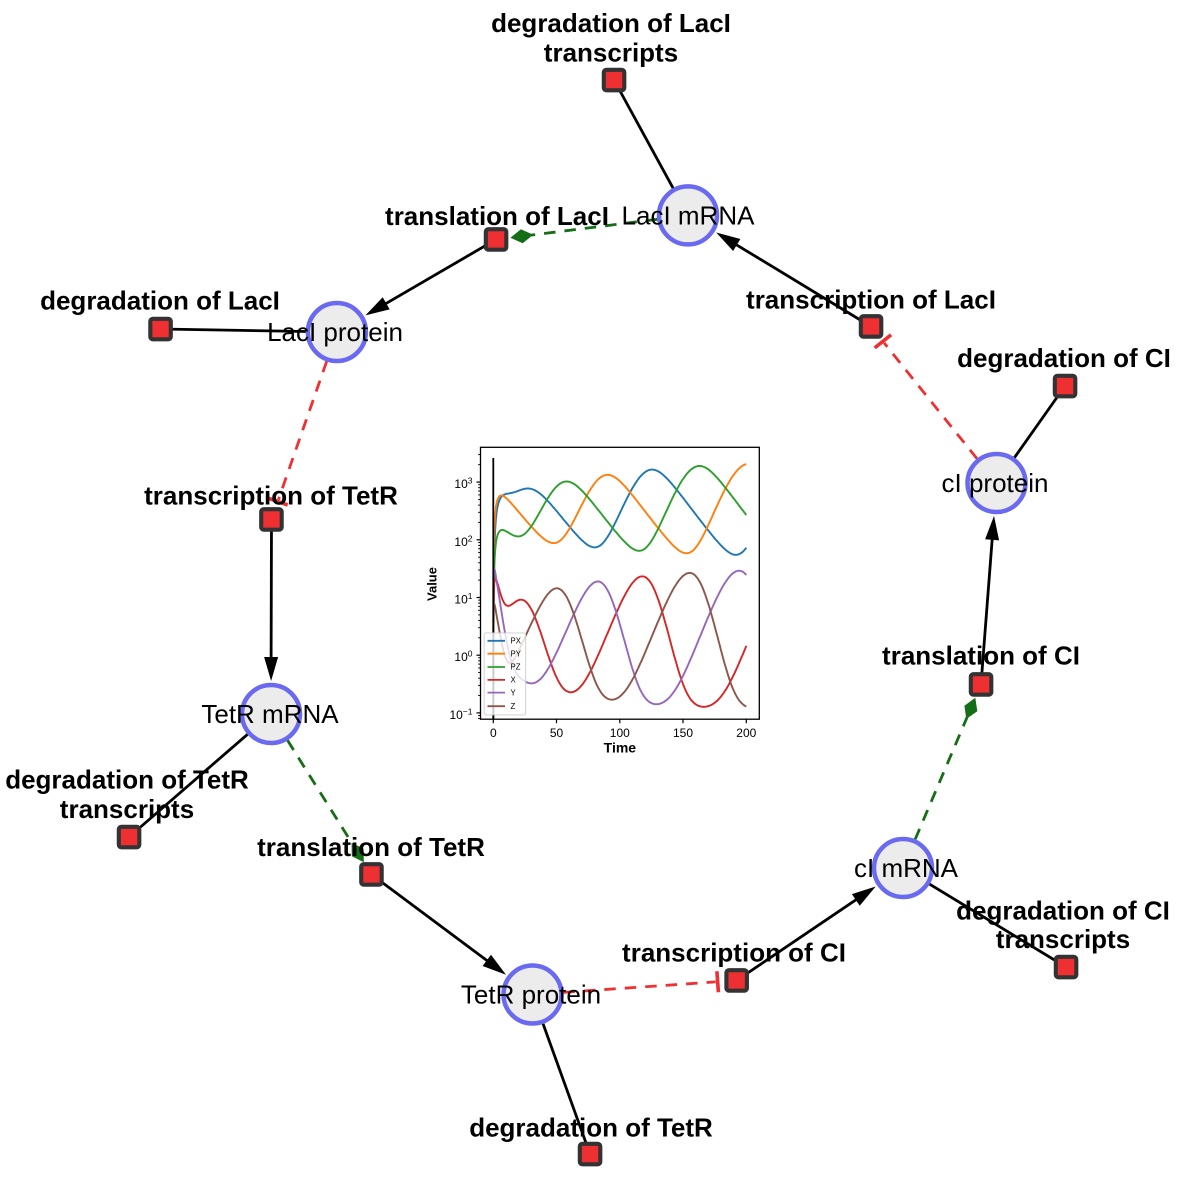 This screenshot has height=1200, width=1189. I want to click on svg-text: 103, so click(463, 484).